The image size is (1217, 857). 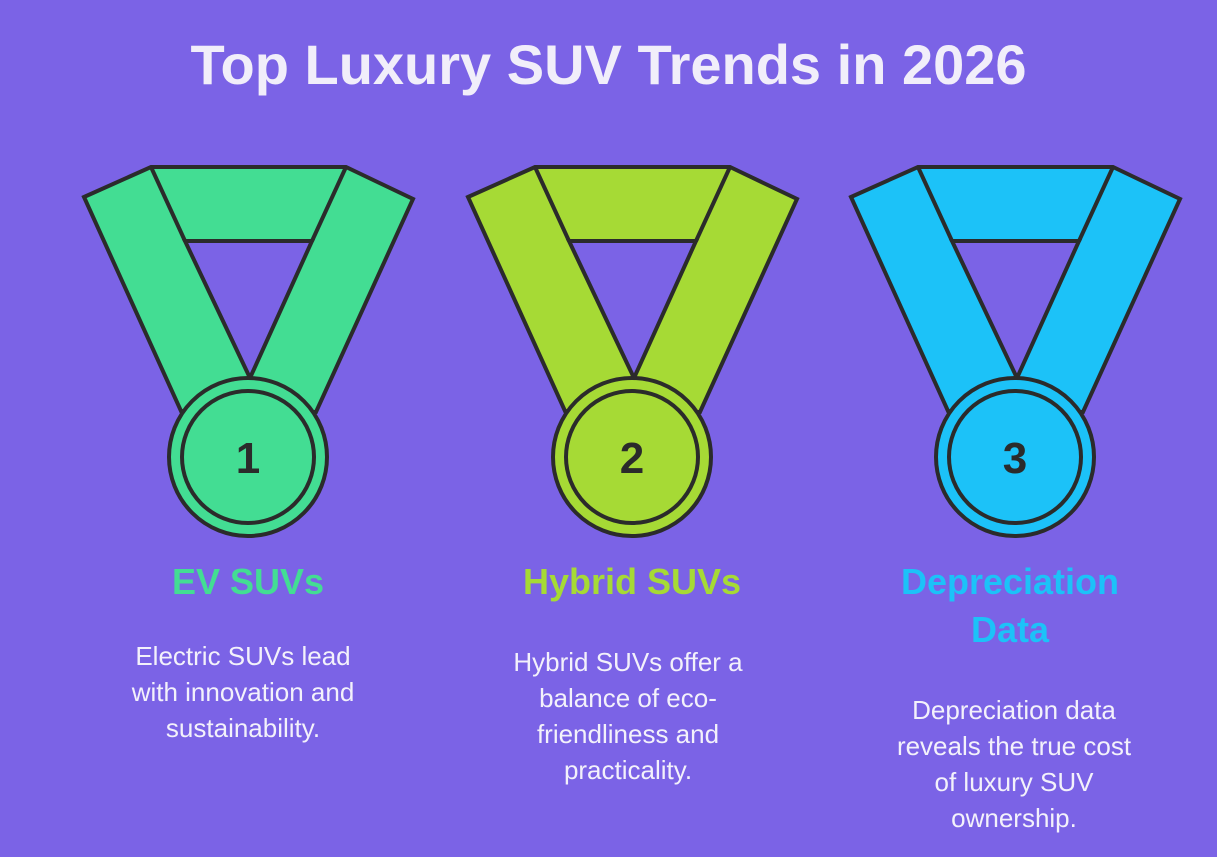 What do you see at coordinates (1010, 629) in the screenshot?
I see `heading-line: Data` at bounding box center [1010, 629].